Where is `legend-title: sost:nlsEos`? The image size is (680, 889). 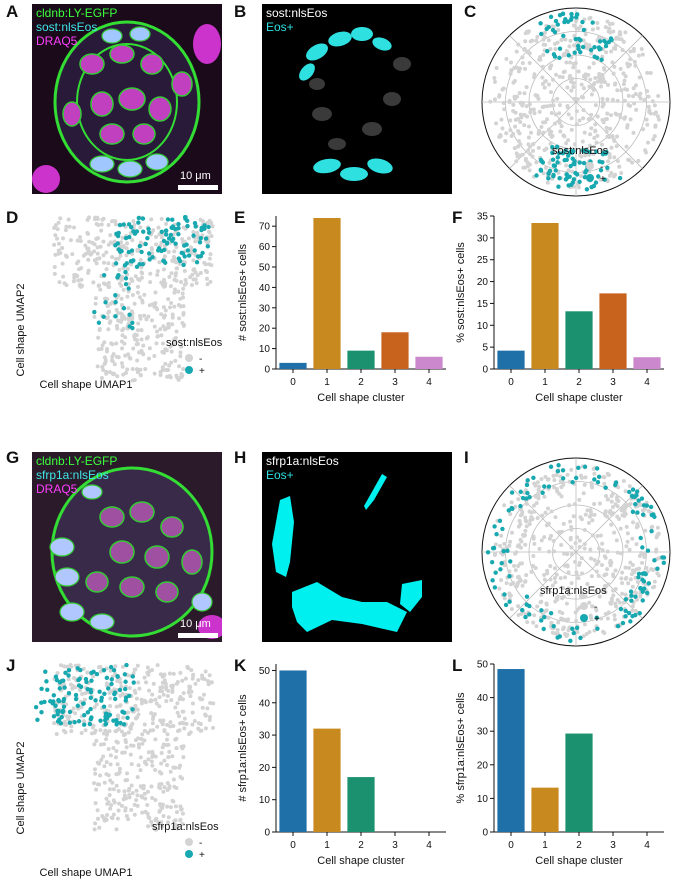 legend-title: sost:nlsEos is located at coordinates (194, 343).